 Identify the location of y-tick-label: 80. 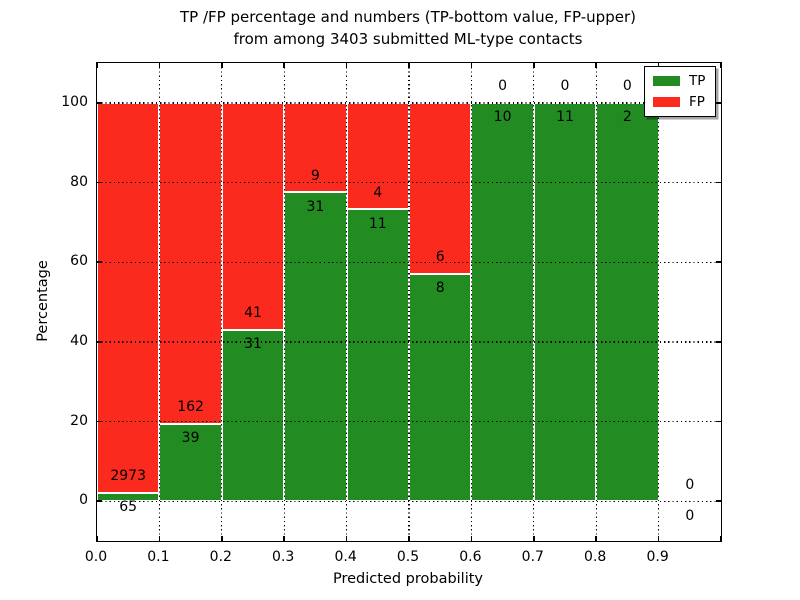
(79, 181).